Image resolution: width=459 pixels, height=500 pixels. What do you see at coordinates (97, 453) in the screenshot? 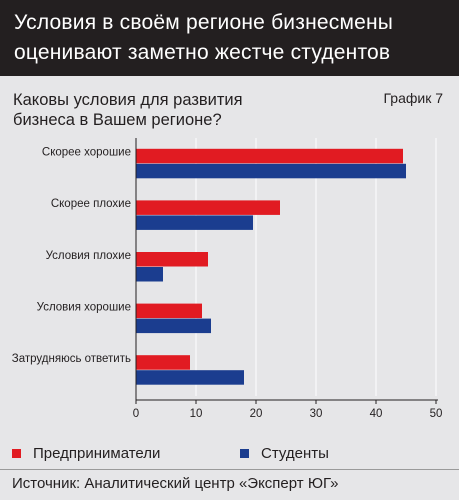
I see `legend-label-entrepreneurs: Предприниматели` at bounding box center [97, 453].